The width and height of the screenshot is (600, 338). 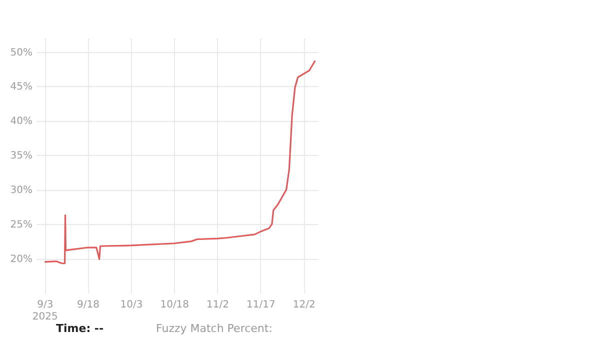 I want to click on y-tick-label: 20%, so click(x=21, y=260).